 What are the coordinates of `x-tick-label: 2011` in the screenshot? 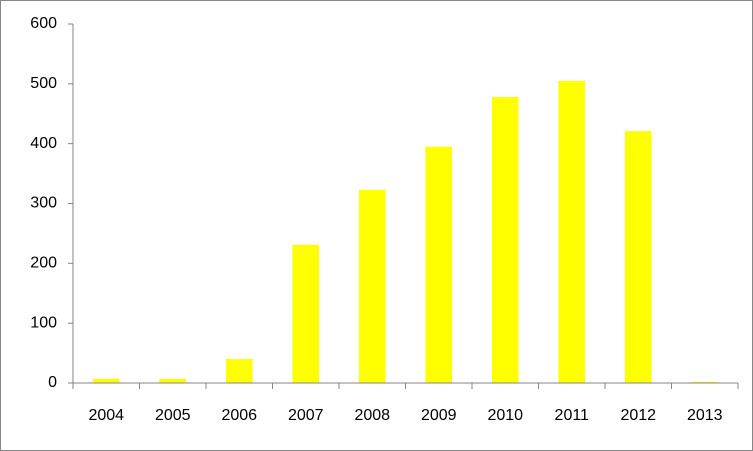 It's located at (572, 415).